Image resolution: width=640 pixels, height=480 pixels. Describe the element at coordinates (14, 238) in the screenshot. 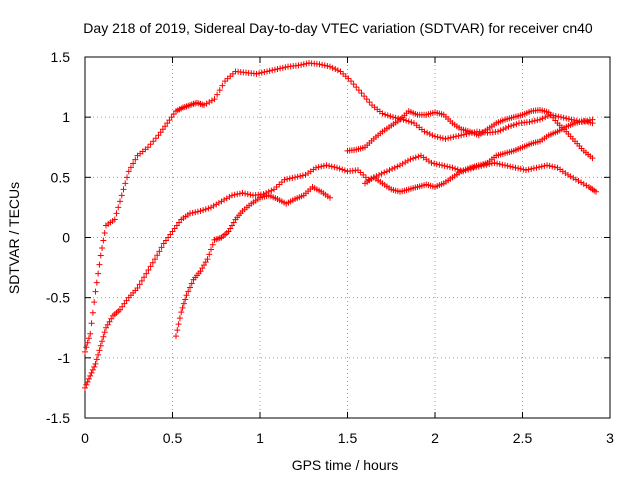

I see `y-axis-label: SDTVAR / TECUs` at that location.